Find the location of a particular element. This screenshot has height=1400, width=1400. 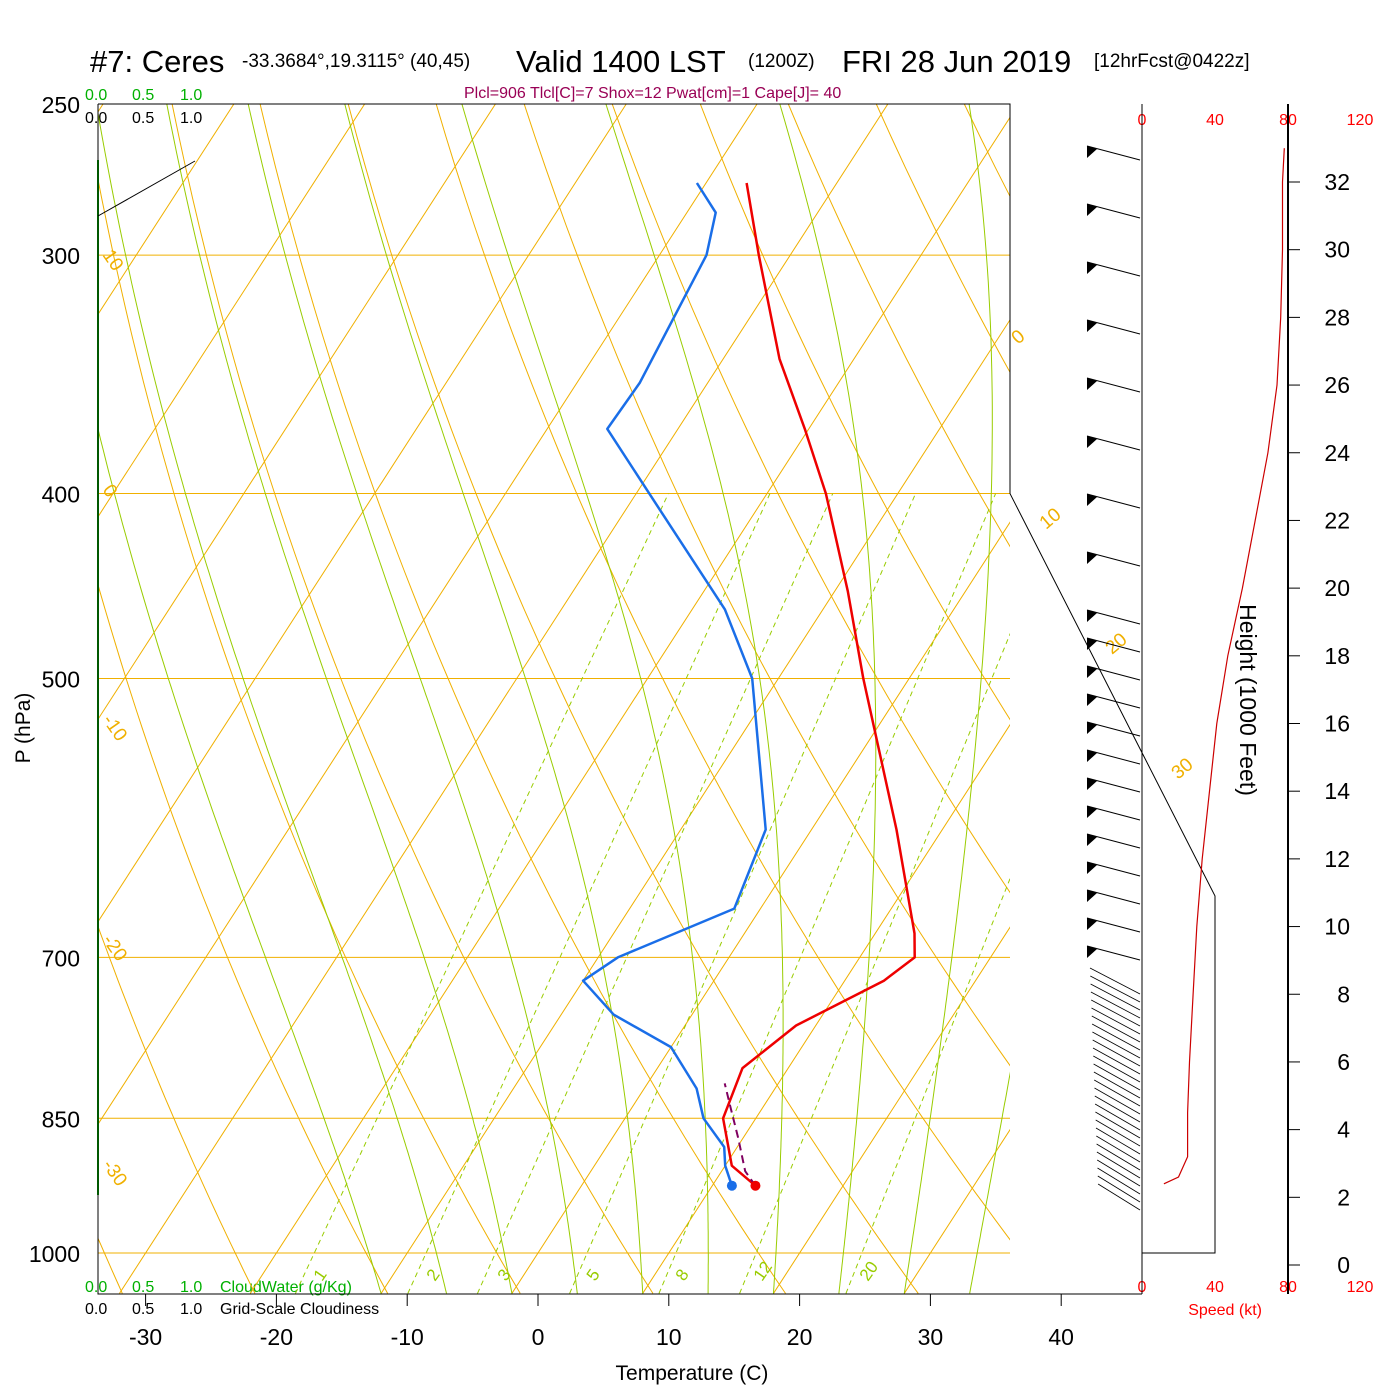

p-tick-label-6: 1000 is located at coordinates (54, 1254).